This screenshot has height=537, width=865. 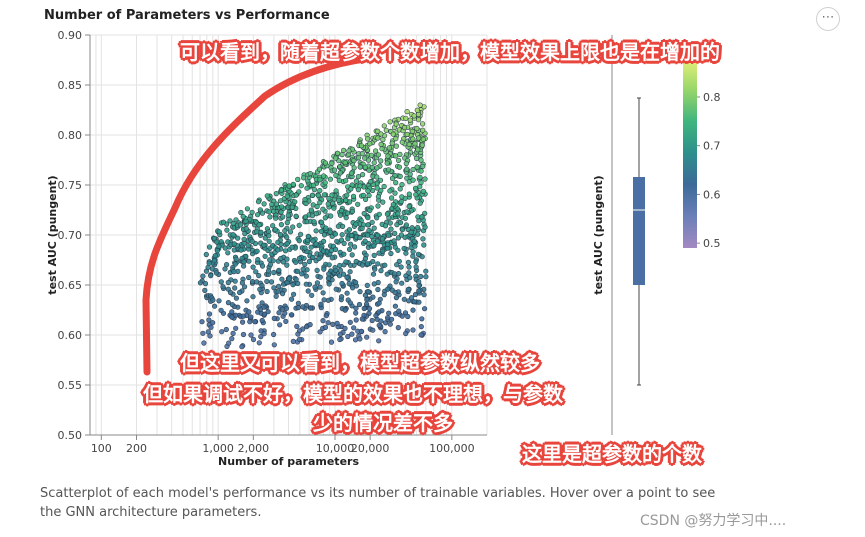 What do you see at coordinates (360, 363) in the screenshot?
I see `annotation-middle-1: 但这里又可以看到，模型超参数纵然较多` at bounding box center [360, 363].